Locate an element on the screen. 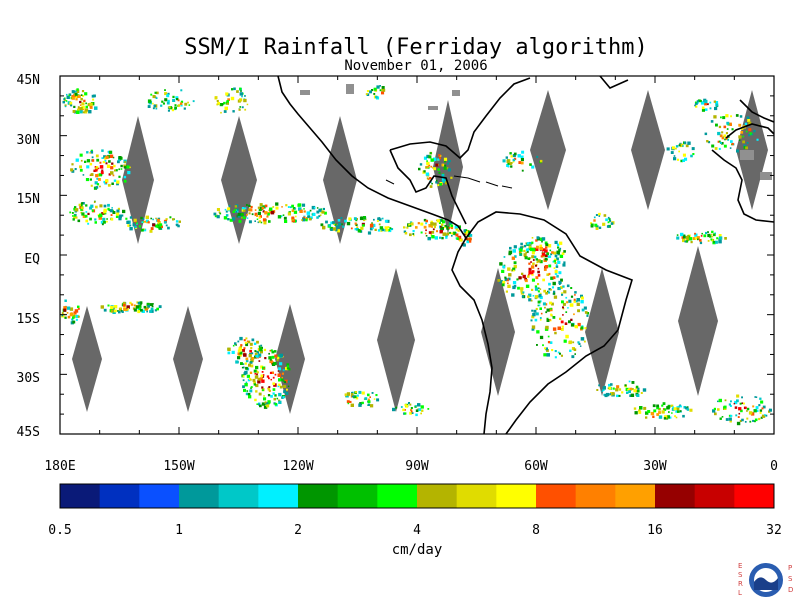 Image resolution: width=800 pixels, height=600 pixels. svg-text: P is located at coordinates (790, 568).